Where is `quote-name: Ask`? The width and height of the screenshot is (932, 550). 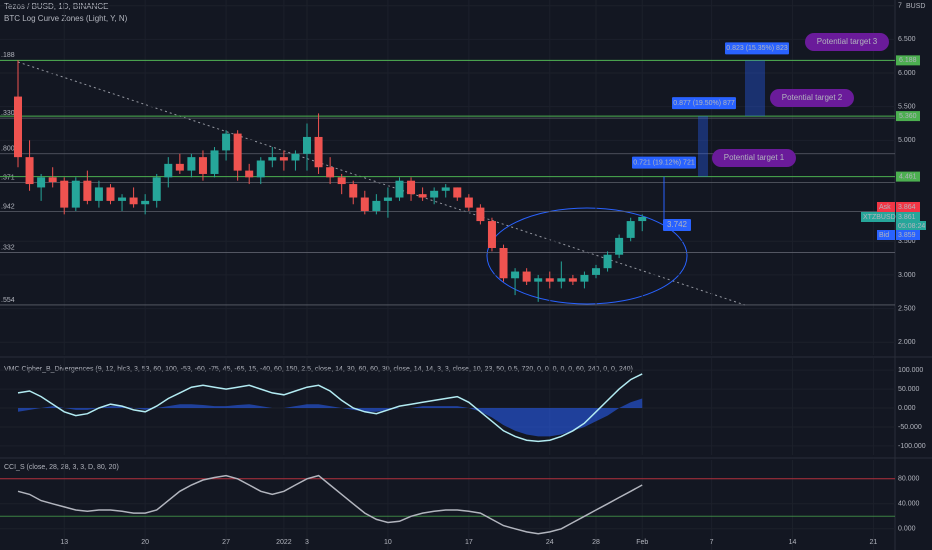 quote-name: Ask is located at coordinates (885, 207).